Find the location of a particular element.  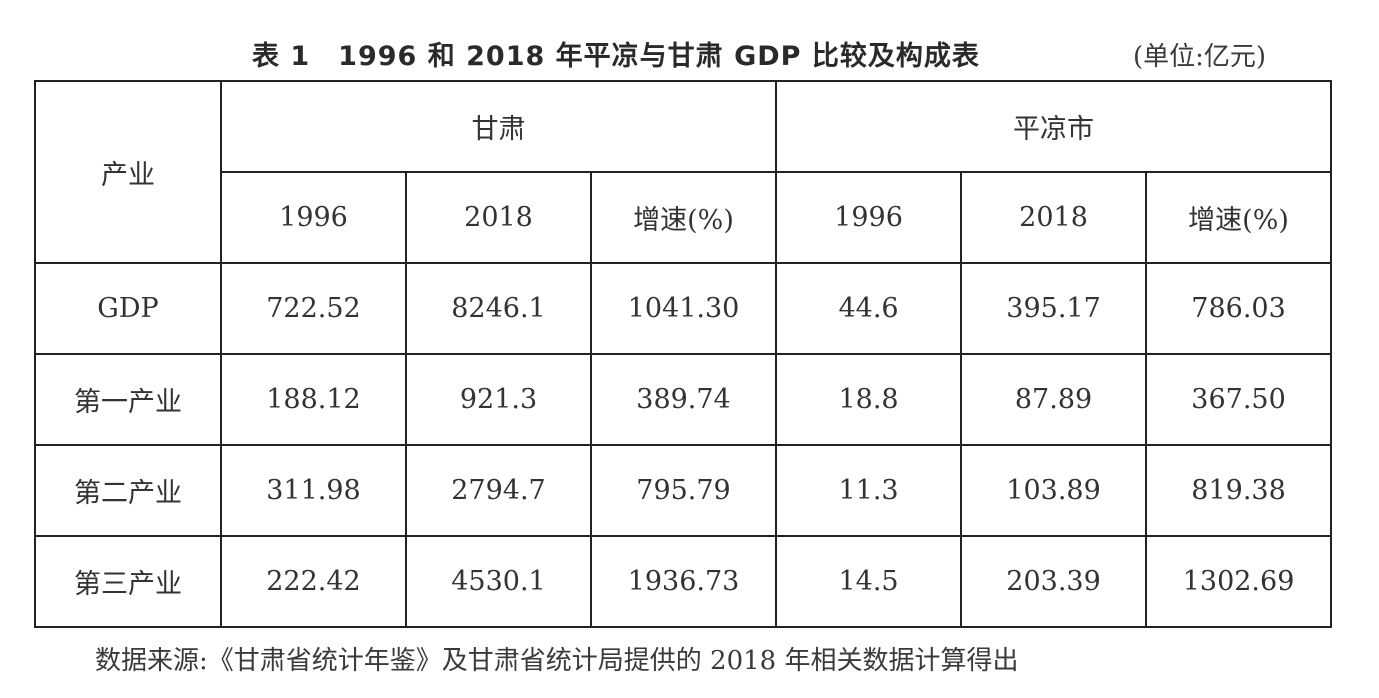

table-cell: 103.89 is located at coordinates (1054, 490).